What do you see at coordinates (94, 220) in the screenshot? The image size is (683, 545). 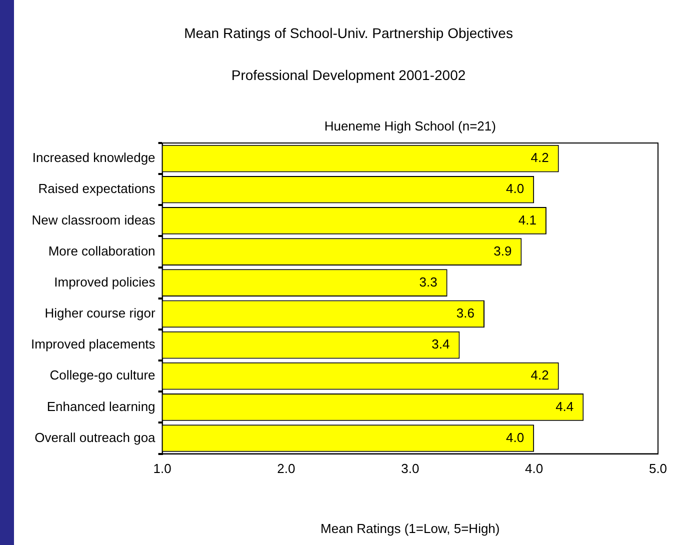 I see `y-tick-label: New classroom ideas` at bounding box center [94, 220].